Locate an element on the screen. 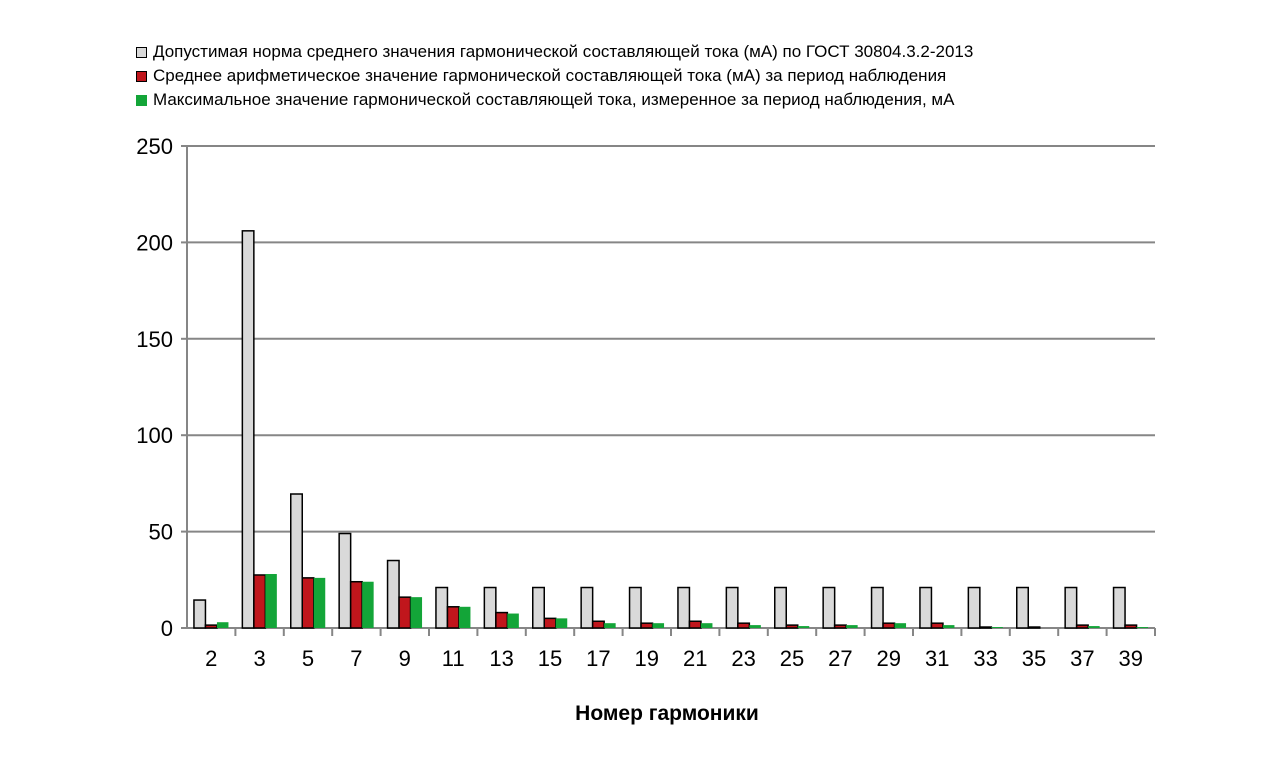 This screenshot has width=1280, height=768. x-tick-label: 9 is located at coordinates (405, 658).